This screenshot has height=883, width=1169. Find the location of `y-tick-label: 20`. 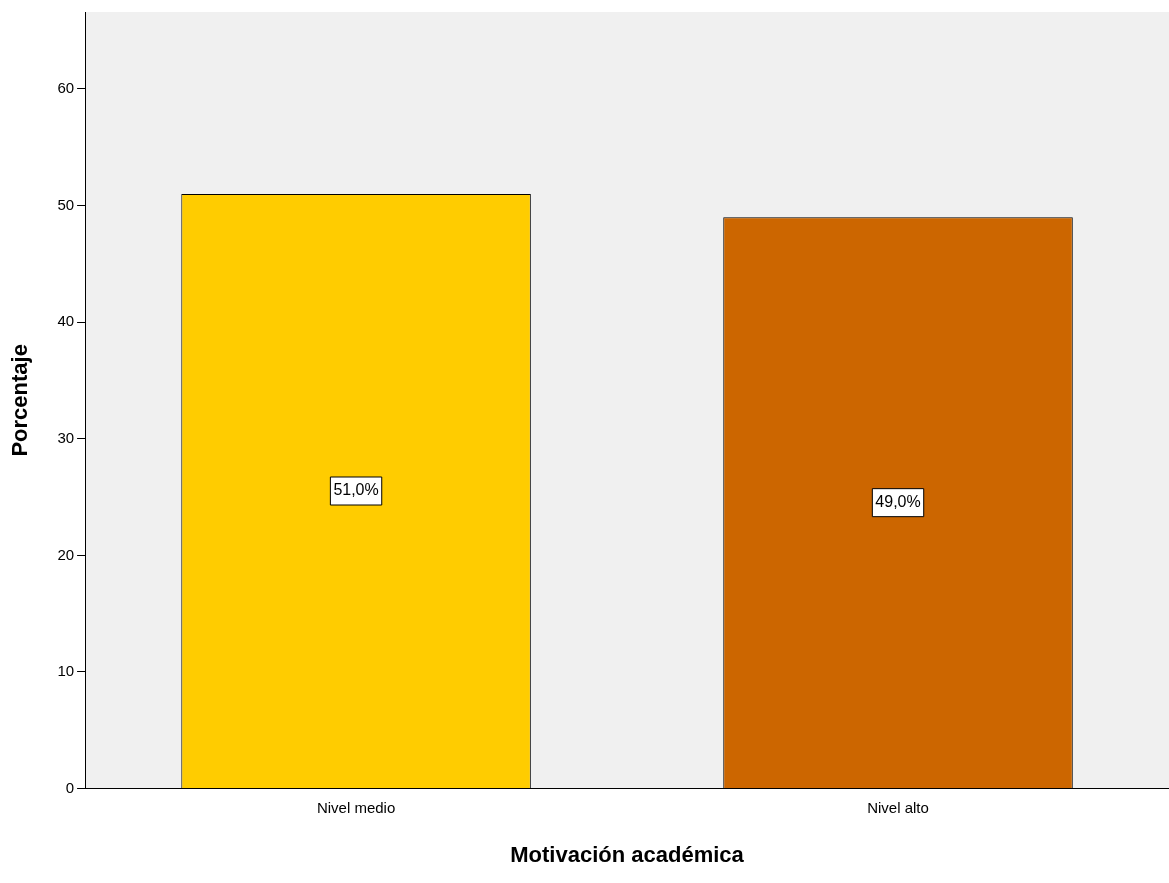

y-tick-label: 20 is located at coordinates (66, 554).